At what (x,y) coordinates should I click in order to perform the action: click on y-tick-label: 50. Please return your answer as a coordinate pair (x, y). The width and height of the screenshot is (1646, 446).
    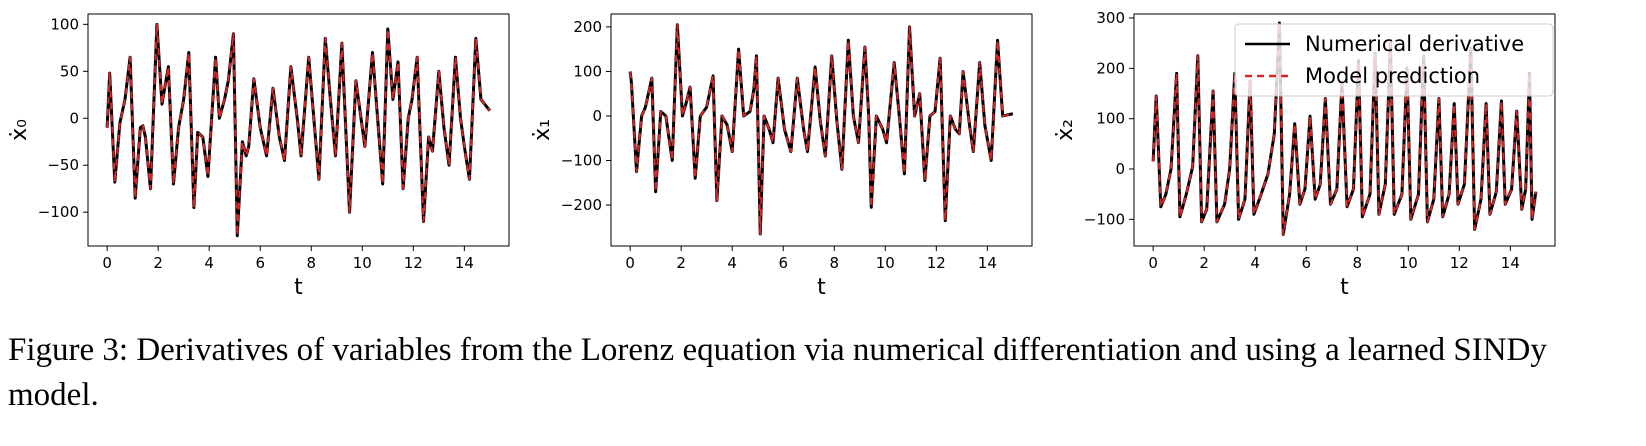
    Looking at the image, I should click on (69, 71).